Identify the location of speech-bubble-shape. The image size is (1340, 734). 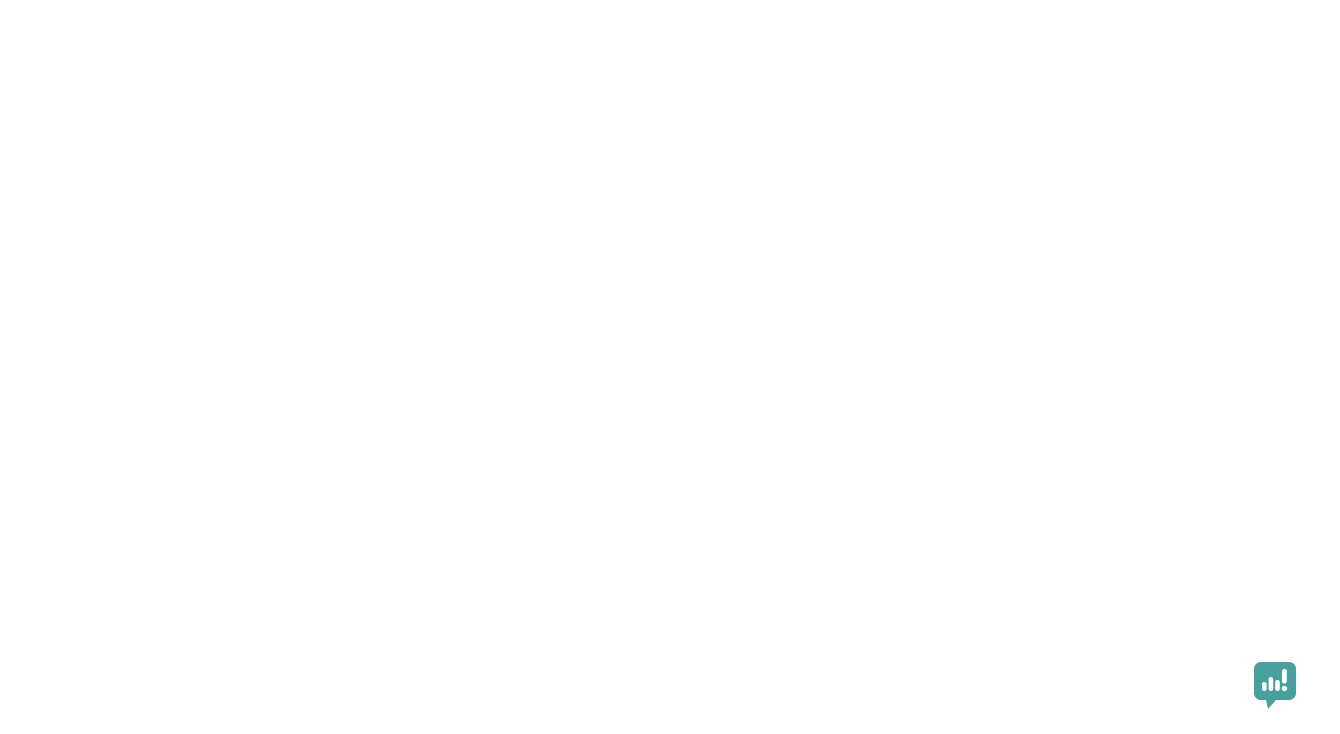
(1275, 685).